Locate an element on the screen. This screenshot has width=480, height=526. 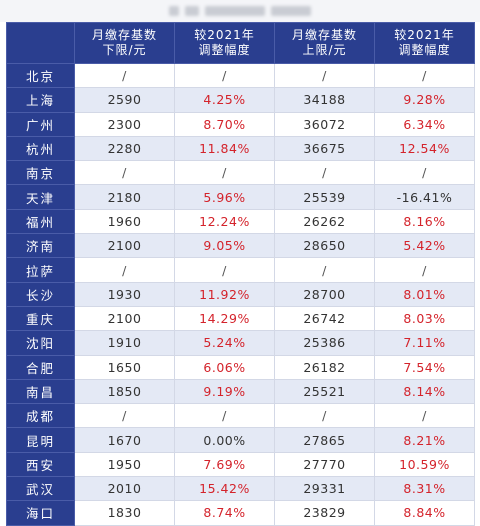
lower-limit-cell: 1830 is located at coordinates (124, 513).